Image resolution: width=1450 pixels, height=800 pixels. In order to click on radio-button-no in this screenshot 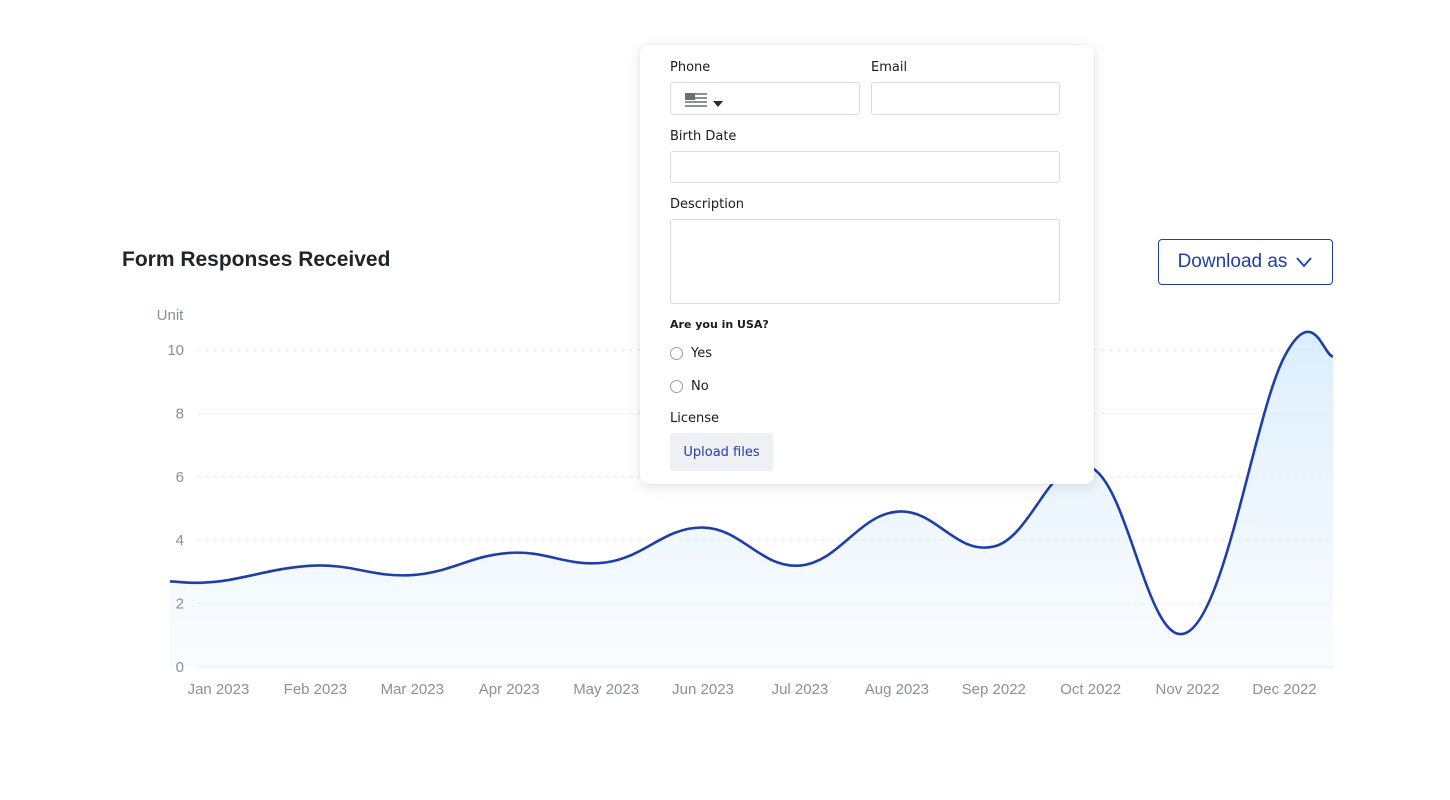, I will do `click(676, 386)`.